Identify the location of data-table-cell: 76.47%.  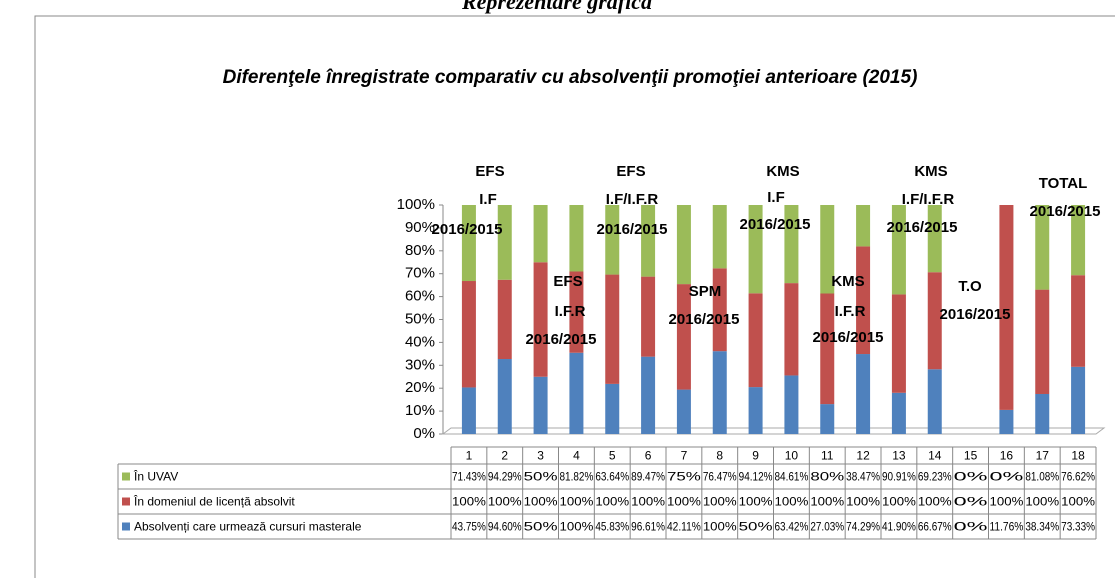
(720, 477).